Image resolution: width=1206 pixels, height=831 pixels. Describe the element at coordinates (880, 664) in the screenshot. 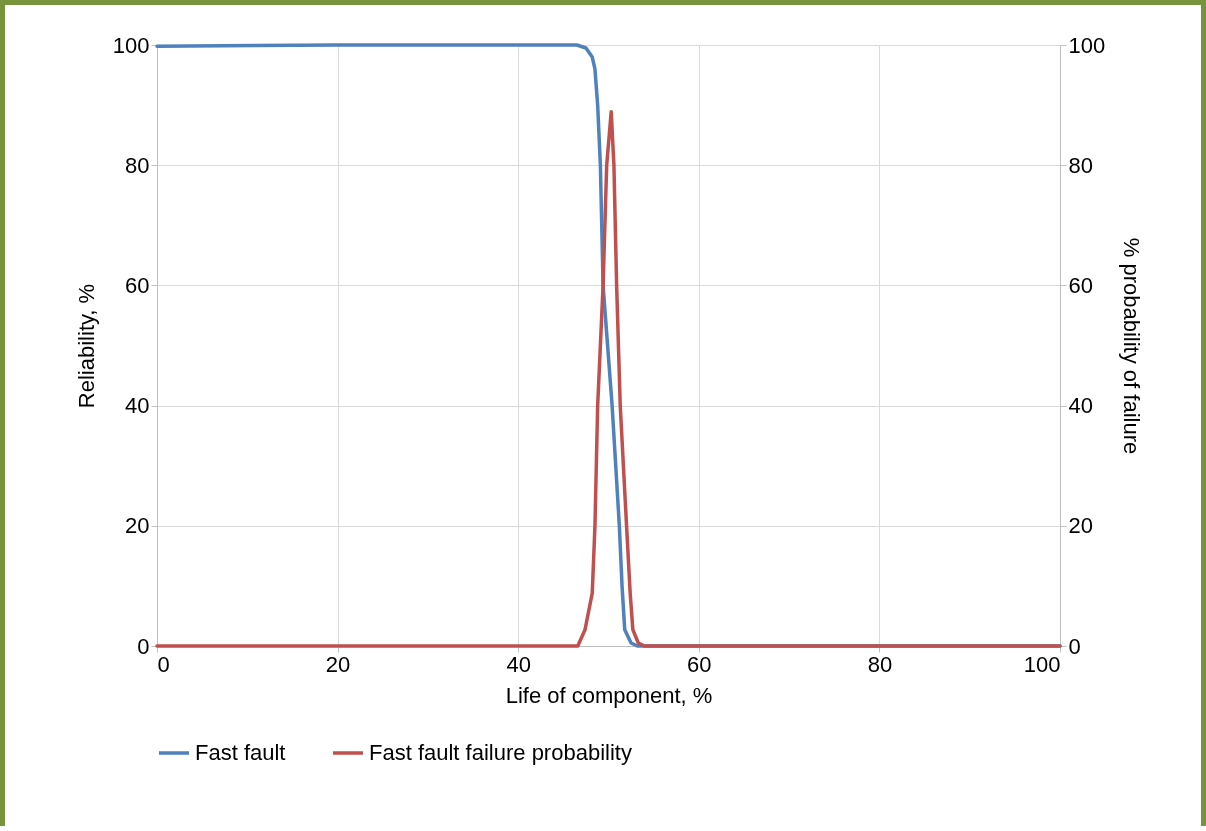

I see `x-tick-label: 80` at that location.